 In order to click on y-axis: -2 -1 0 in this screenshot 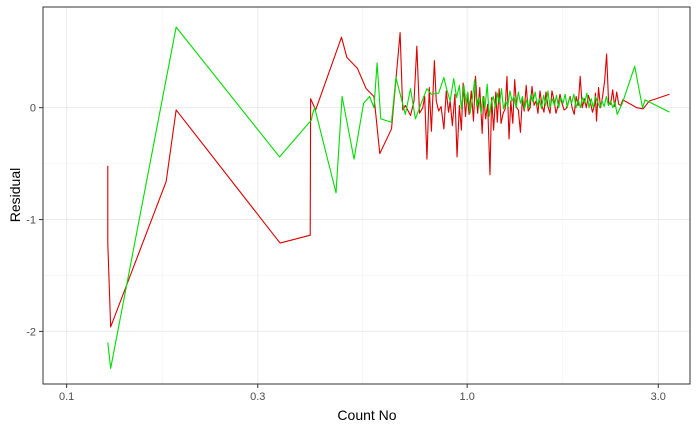, I will do `click(34, 220)`.